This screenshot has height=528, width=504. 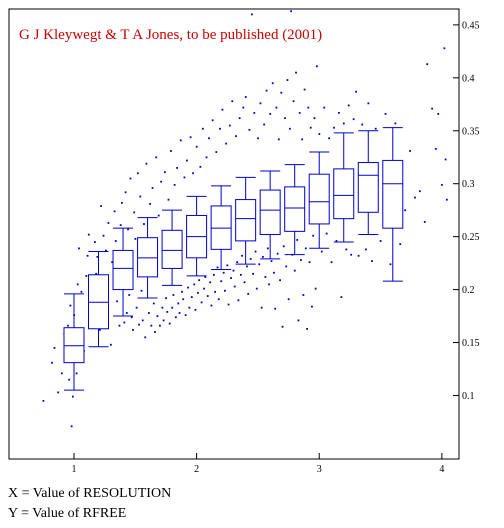 I want to click on y-tick-label-6: 0.4, so click(x=468, y=78).